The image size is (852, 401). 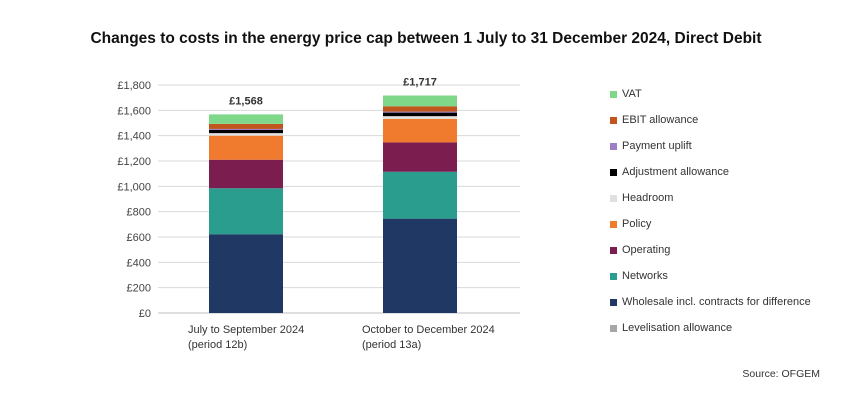 What do you see at coordinates (781, 374) in the screenshot?
I see `source-note: Source: OFGEM` at bounding box center [781, 374].